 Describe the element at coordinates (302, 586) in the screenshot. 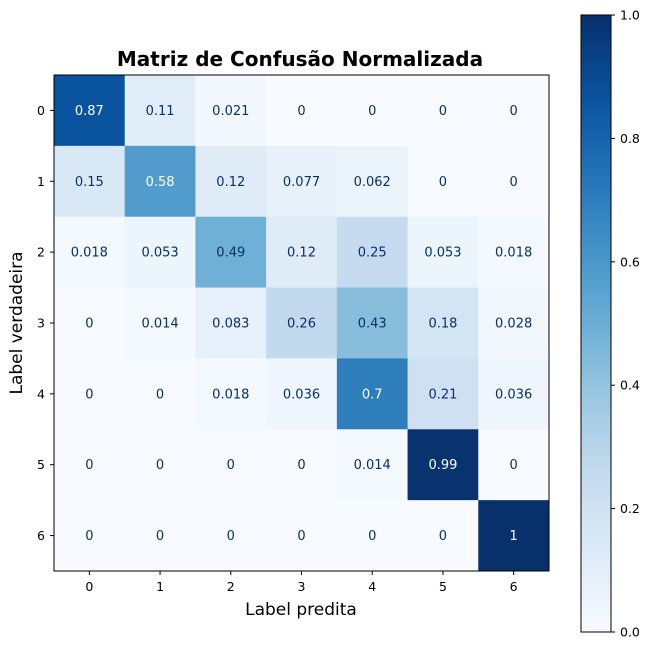

I see `x-tick-label: 3` at that location.